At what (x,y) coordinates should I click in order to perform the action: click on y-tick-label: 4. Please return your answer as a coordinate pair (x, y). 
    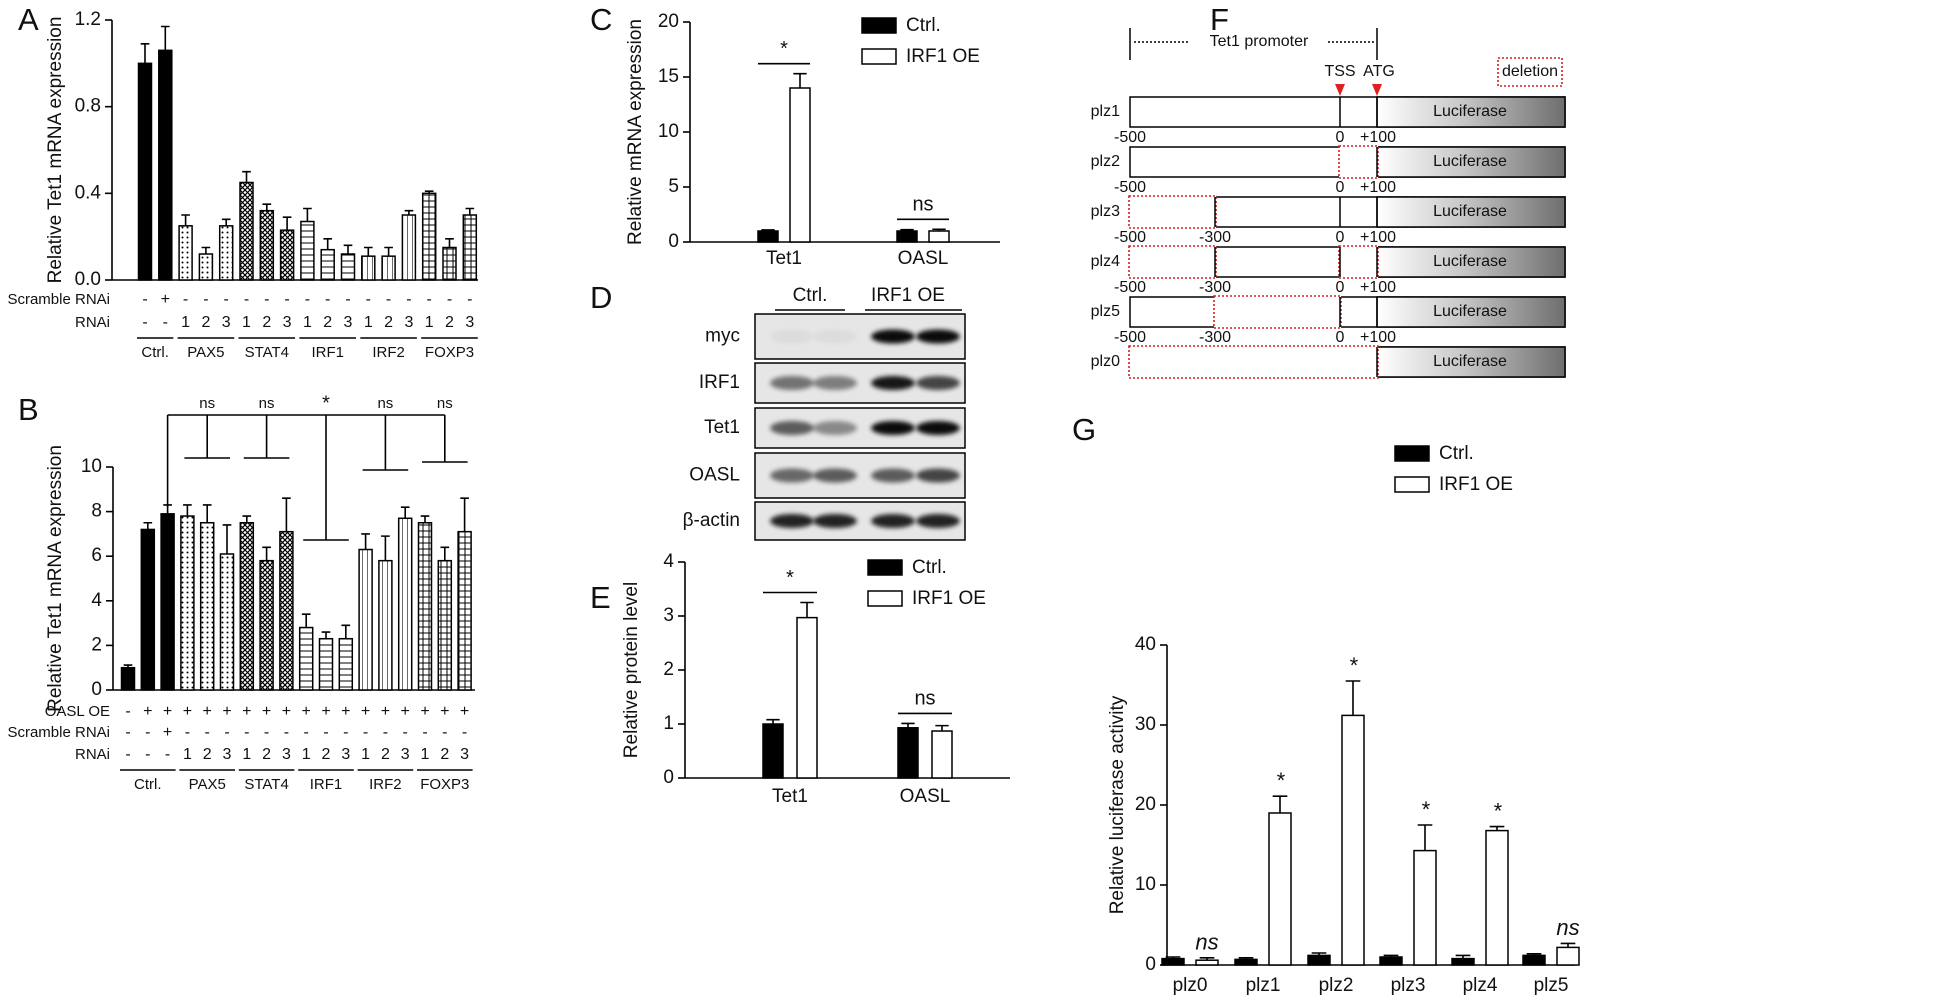
    Looking at the image, I should click on (96, 600).